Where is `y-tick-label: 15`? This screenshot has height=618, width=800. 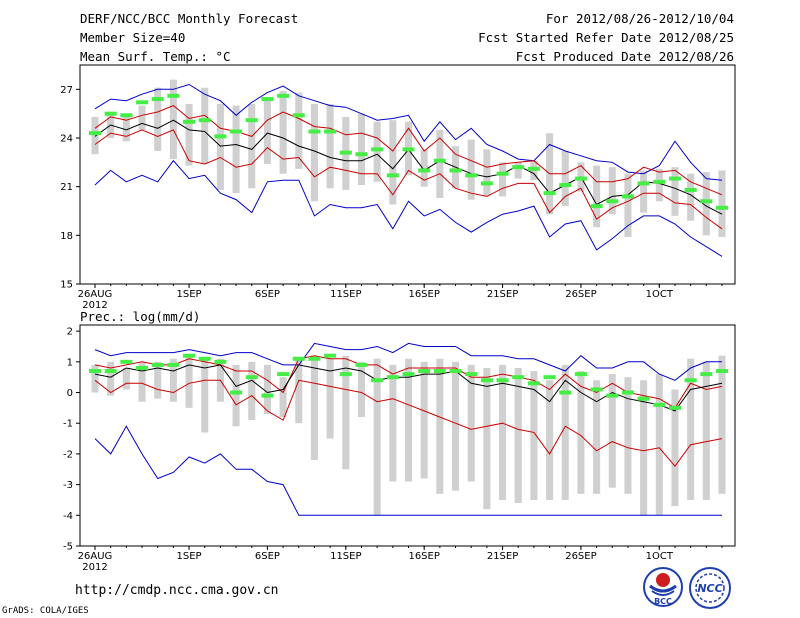 y-tick-label: 15 is located at coordinates (66, 285).